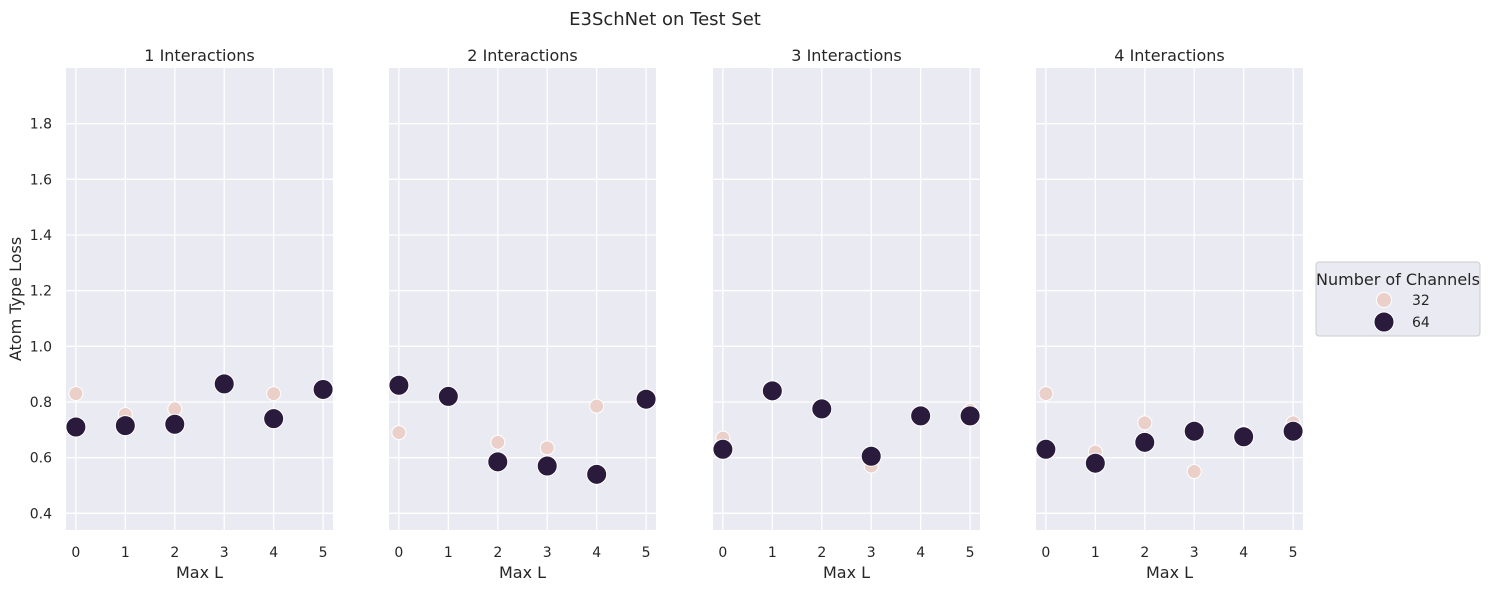 The height and width of the screenshot is (589, 1490). Describe the element at coordinates (41, 180) in the screenshot. I see `y-tick-label: 1.6` at that location.